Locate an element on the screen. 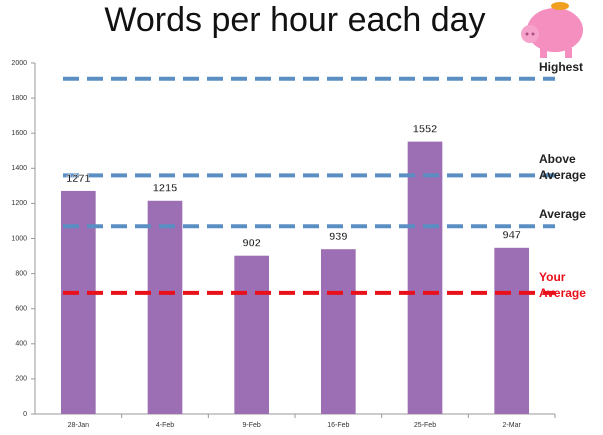 The image size is (603, 435). value-label: 947 is located at coordinates (511, 236).